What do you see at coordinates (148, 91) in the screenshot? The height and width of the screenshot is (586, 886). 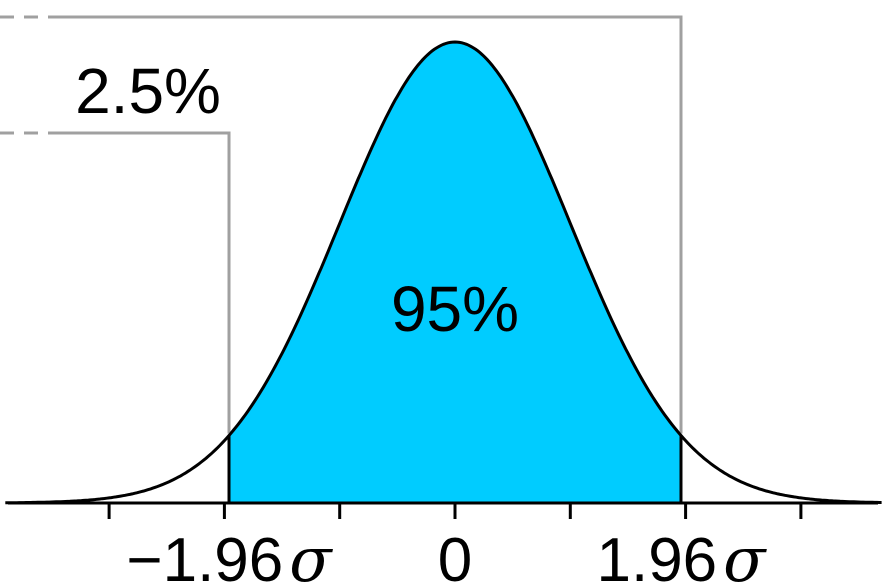 I see `tail-area-label: 2.5%` at bounding box center [148, 91].